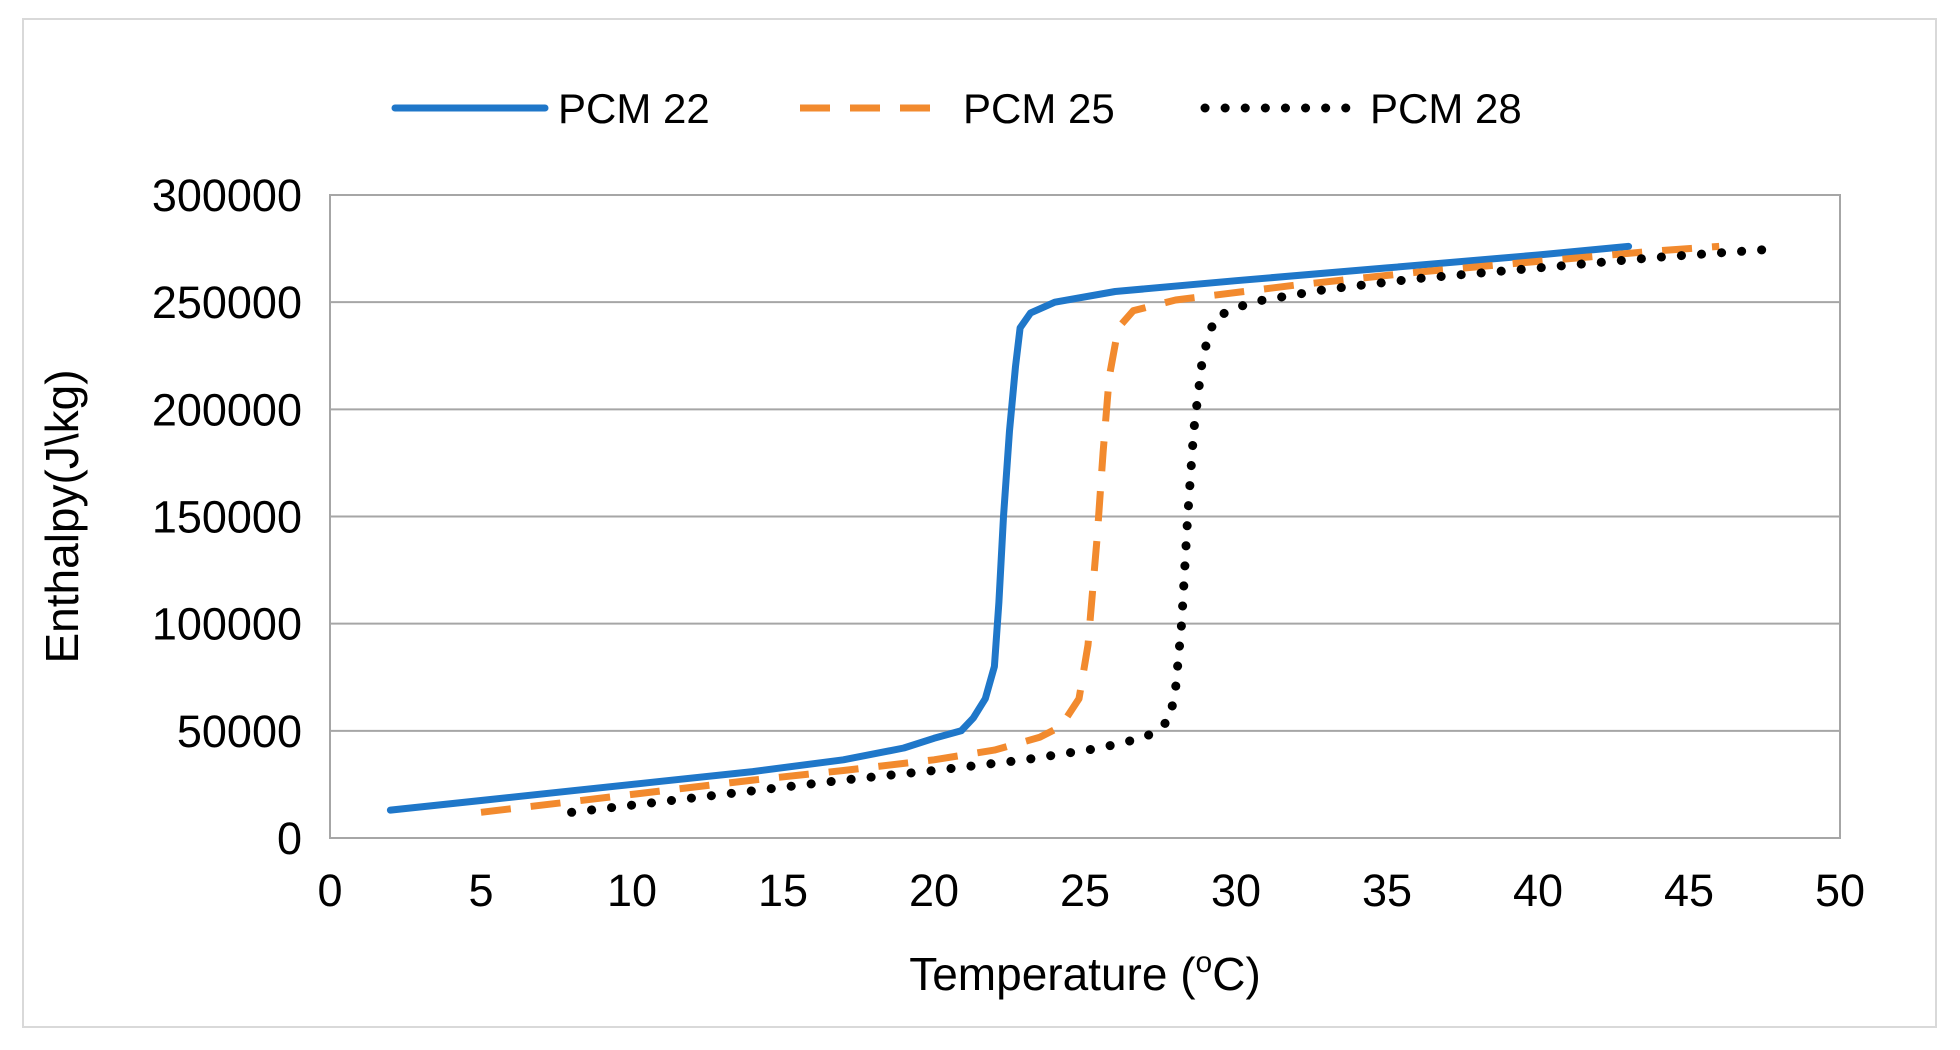  Describe the element at coordinates (934, 890) in the screenshot. I see `x-tick-label: 20` at that location.